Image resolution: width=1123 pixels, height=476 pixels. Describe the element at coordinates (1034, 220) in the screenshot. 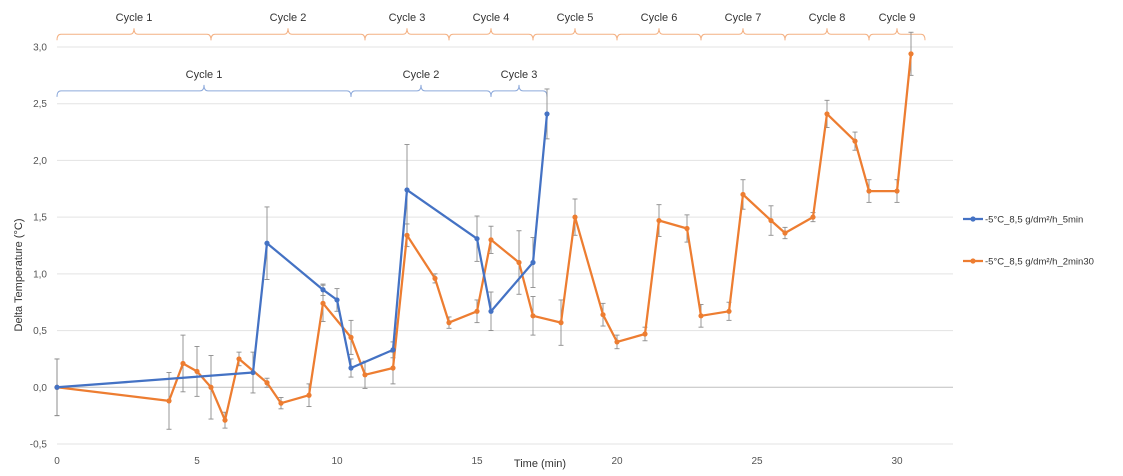

I see `legend-label: -5°C_8,5 g/dm²/h_5min` at that location.